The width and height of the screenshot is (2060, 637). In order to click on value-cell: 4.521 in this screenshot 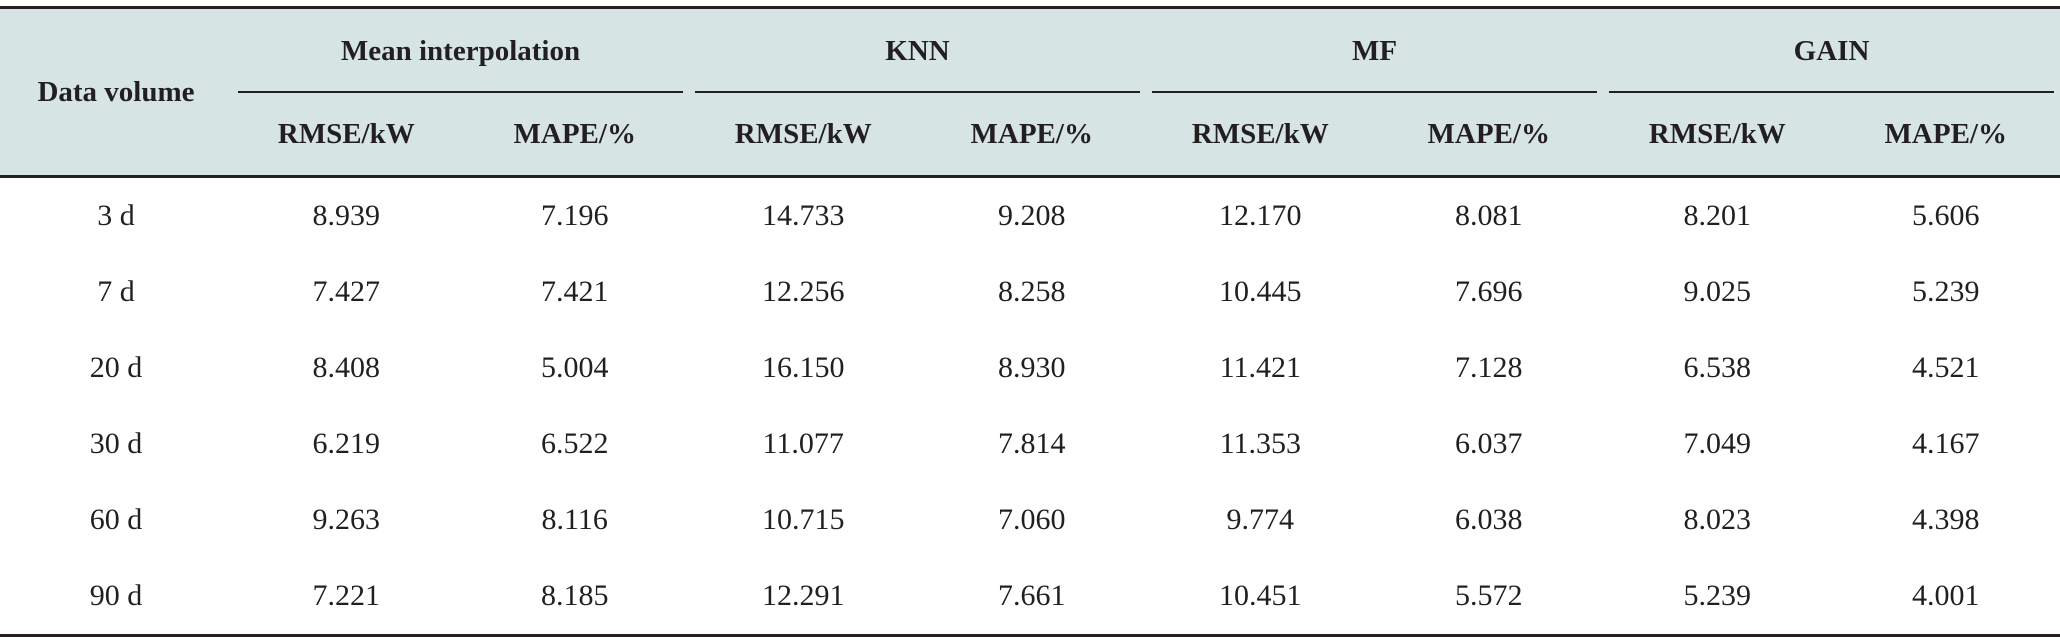, I will do `click(1946, 367)`.